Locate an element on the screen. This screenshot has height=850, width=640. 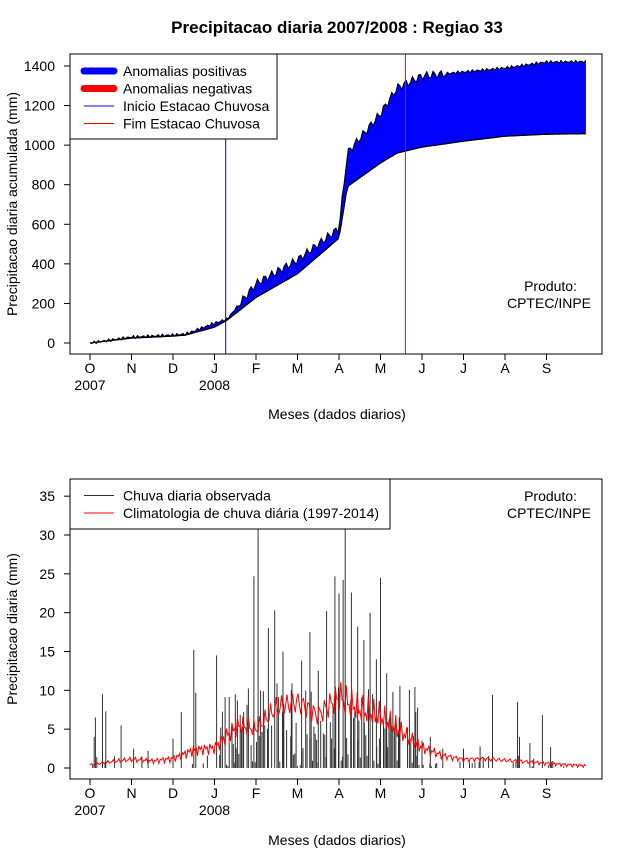
y-tick-label: 1000 is located at coordinates (39, 145).